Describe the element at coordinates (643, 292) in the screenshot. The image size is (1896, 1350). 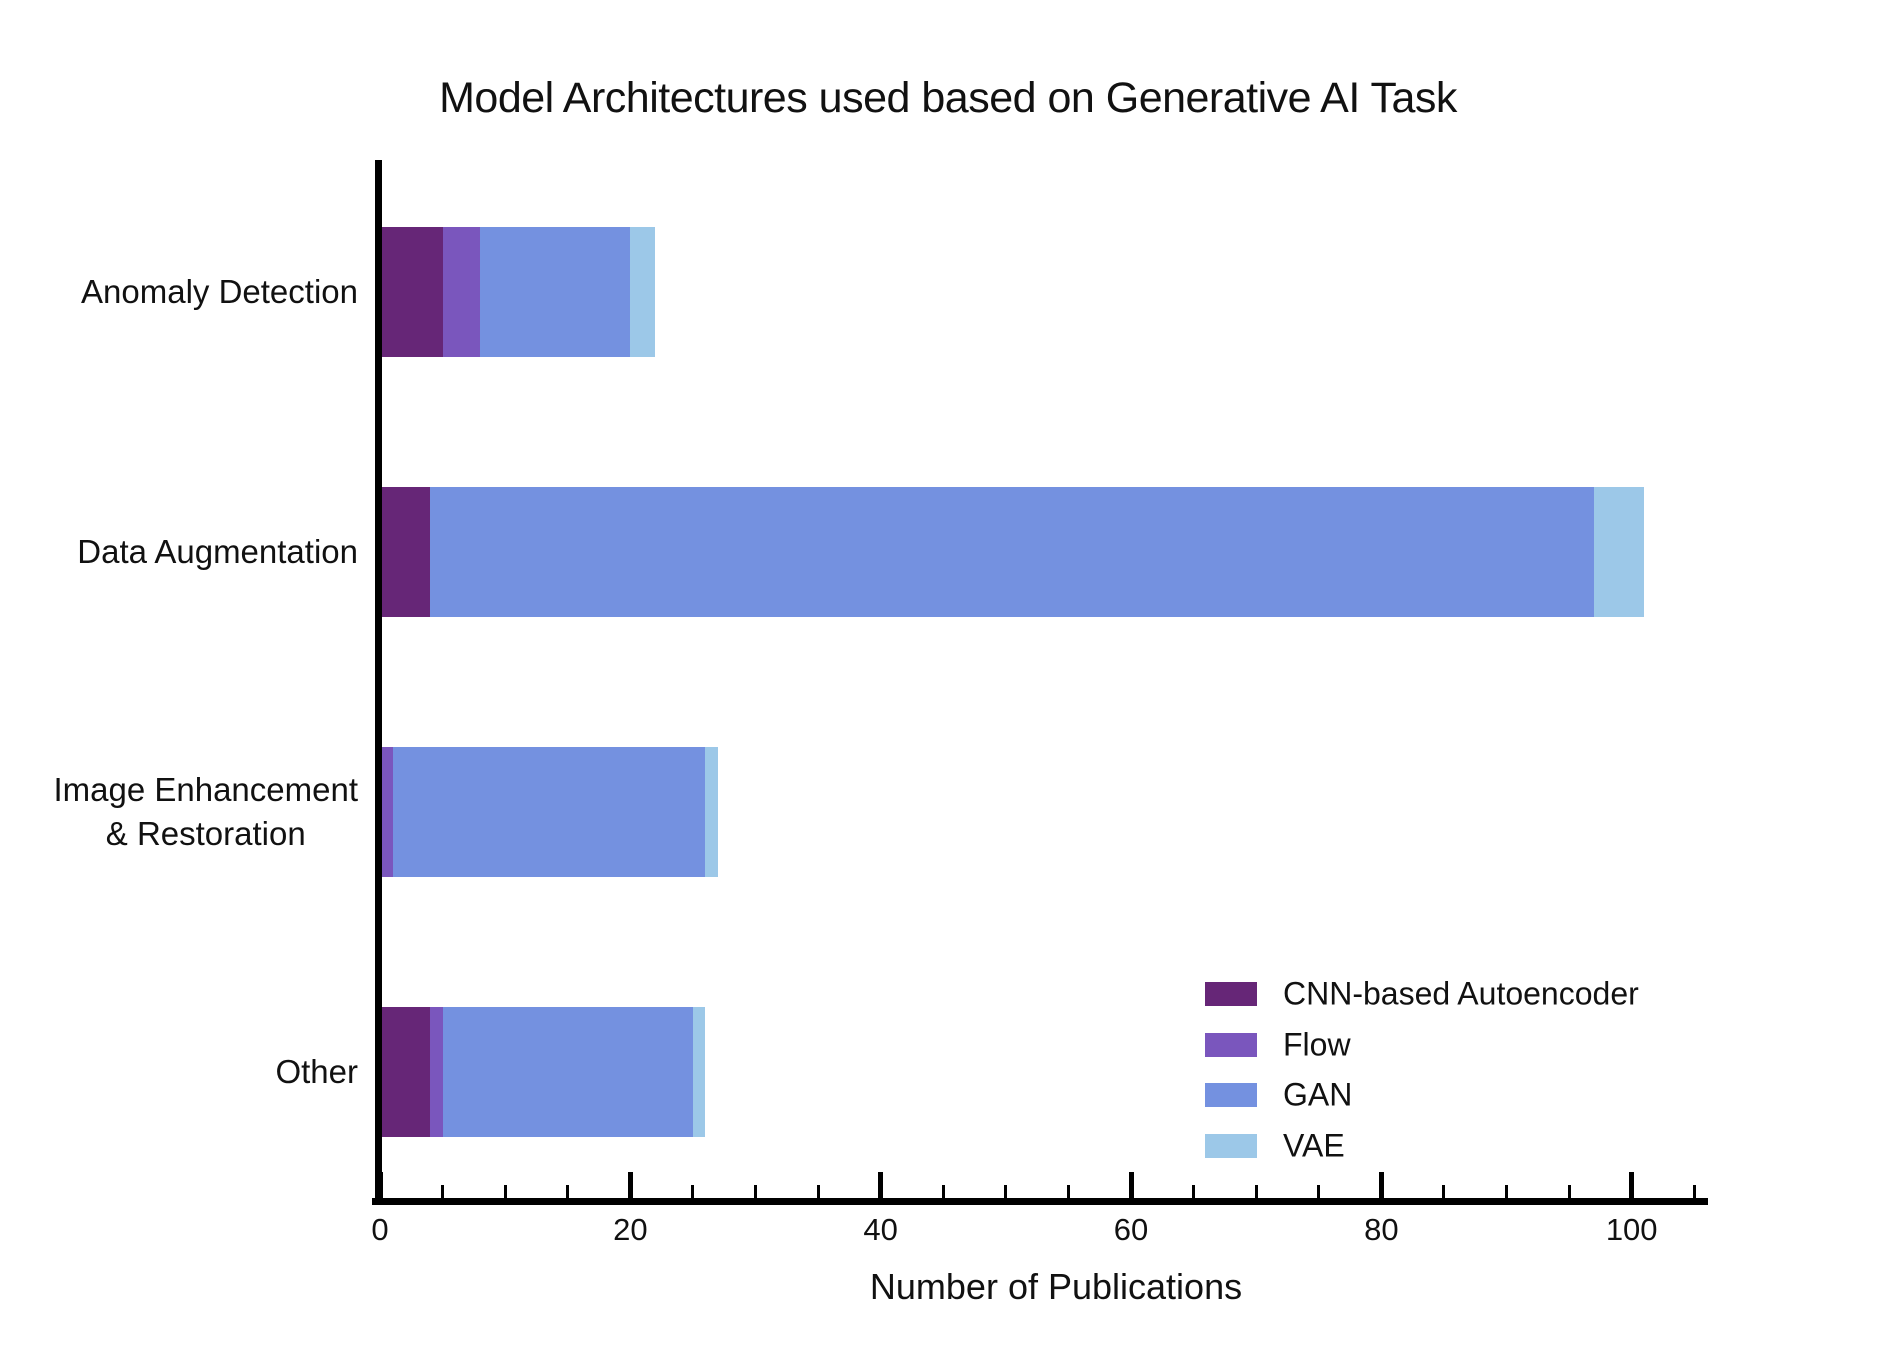
I see `bar-segment-vae-anomaly-detection` at that location.